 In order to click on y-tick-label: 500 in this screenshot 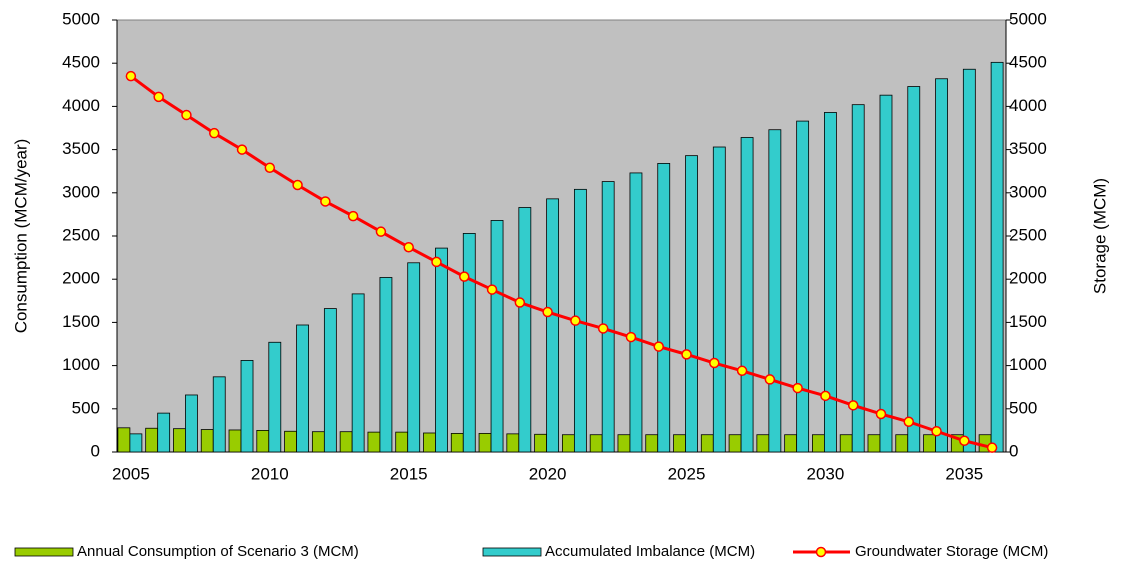, I will do `click(86, 407)`.